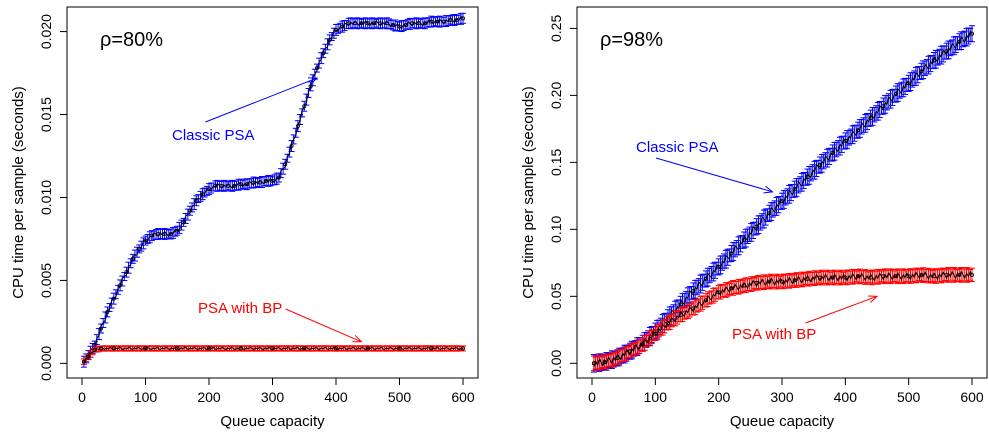  What do you see at coordinates (18, 192) in the screenshot?
I see `y-axis-label: CPU time per sample (seconds)` at bounding box center [18, 192].